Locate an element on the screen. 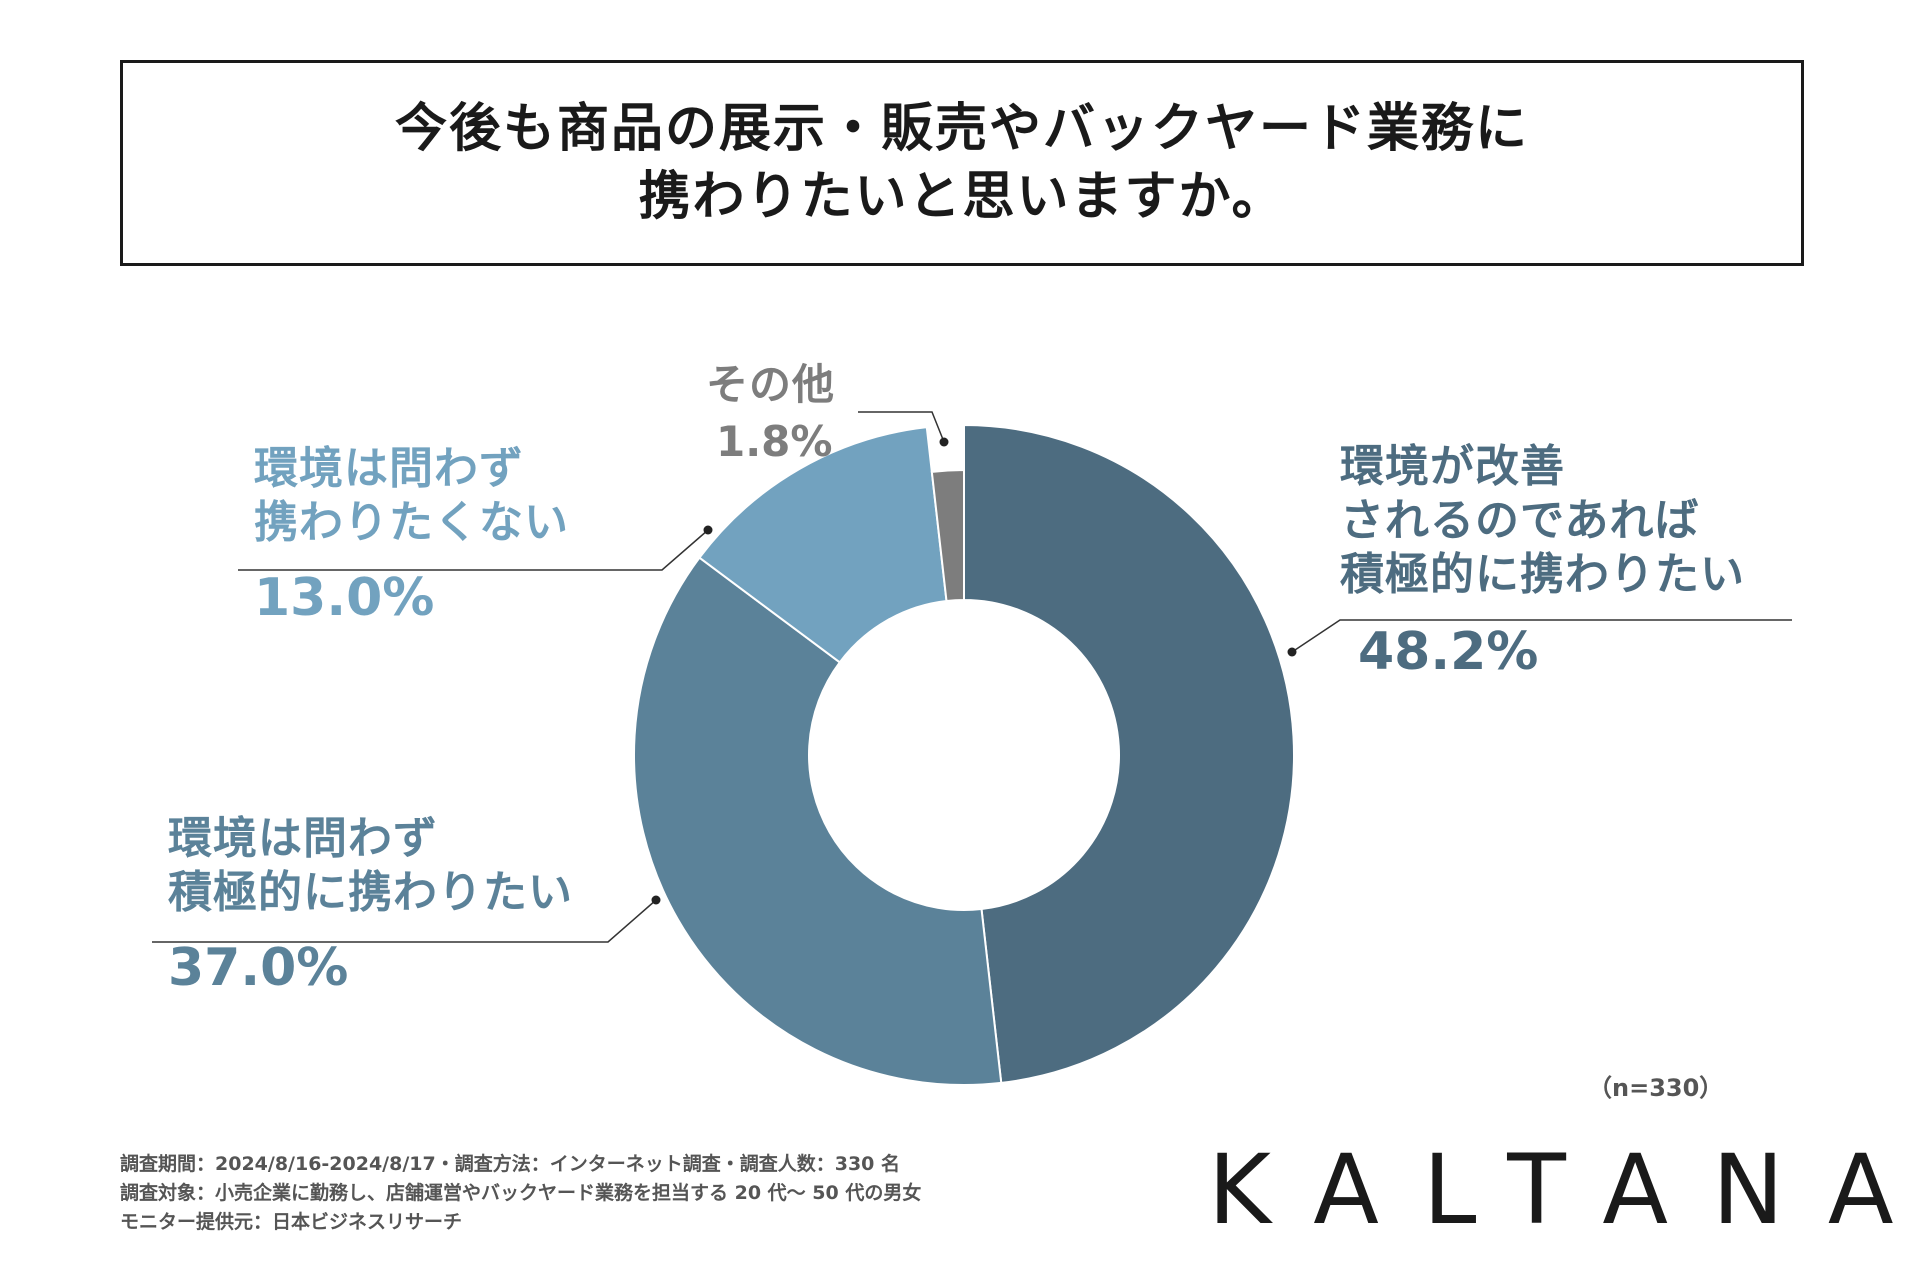 The width and height of the screenshot is (1920, 1280). sample-size: （n=330） is located at coordinates (1656, 1088).